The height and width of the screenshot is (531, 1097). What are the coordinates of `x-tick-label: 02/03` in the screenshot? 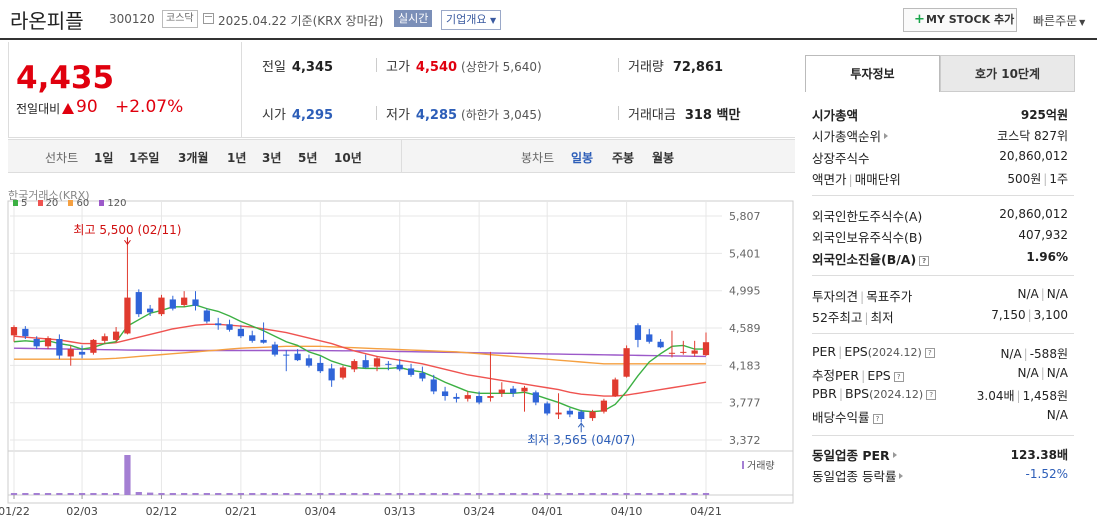 It's located at (82, 511).